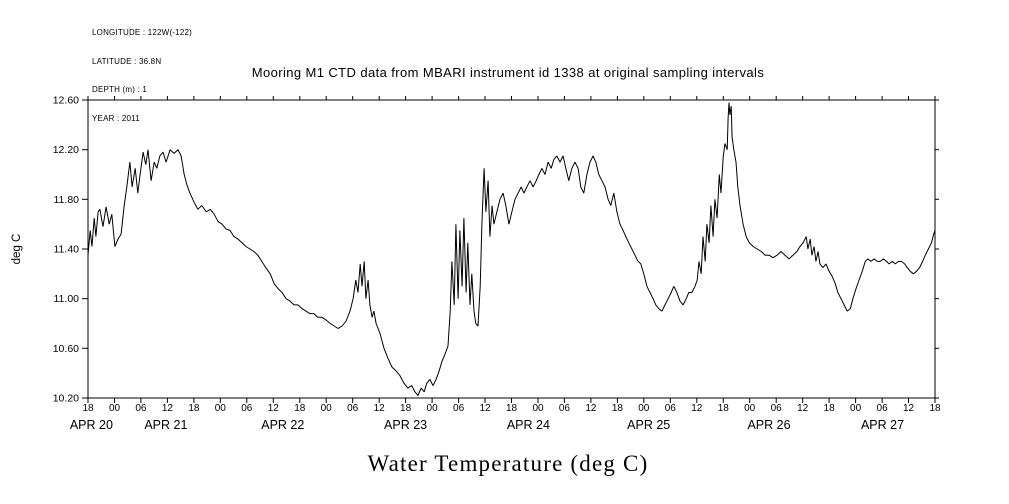 The image size is (1009, 504). I want to click on svg-text: APR 25, so click(648, 425).